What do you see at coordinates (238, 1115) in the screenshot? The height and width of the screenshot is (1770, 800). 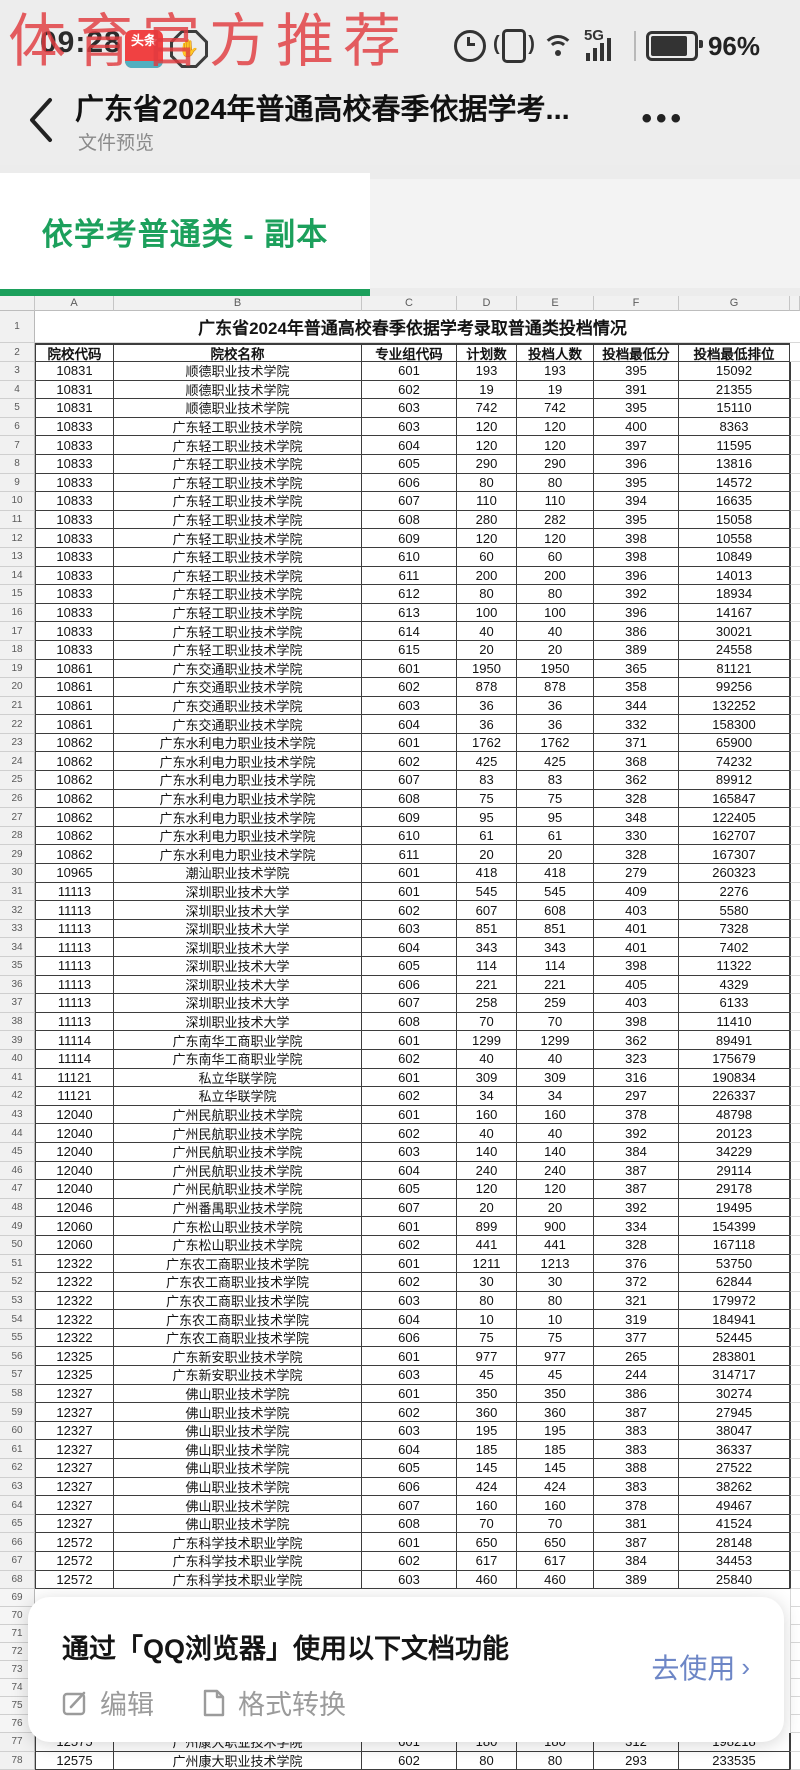 I see `data-cell: 广州民航职业技术学院` at bounding box center [238, 1115].